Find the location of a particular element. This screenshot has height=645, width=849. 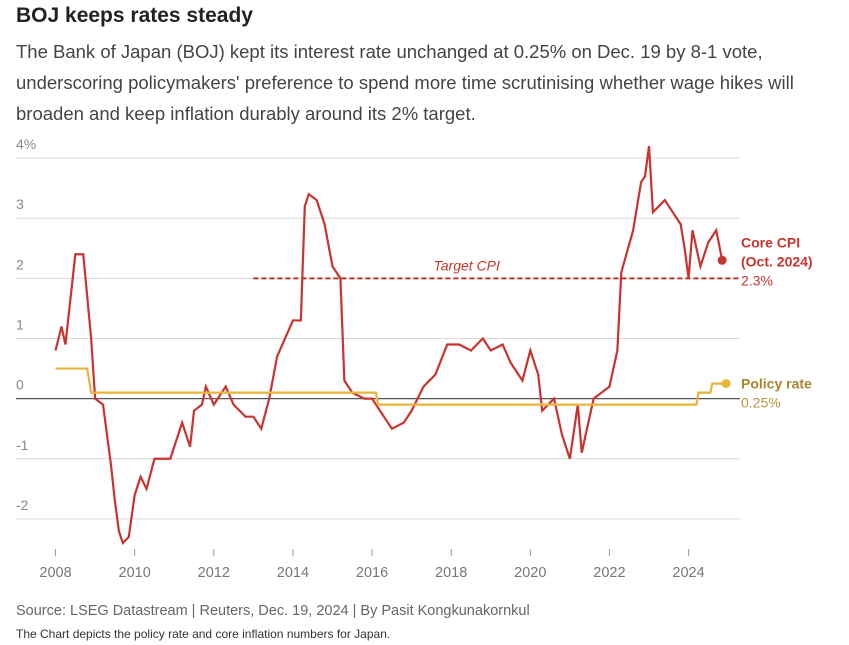

y-tick-label: 4% is located at coordinates (26, 144).